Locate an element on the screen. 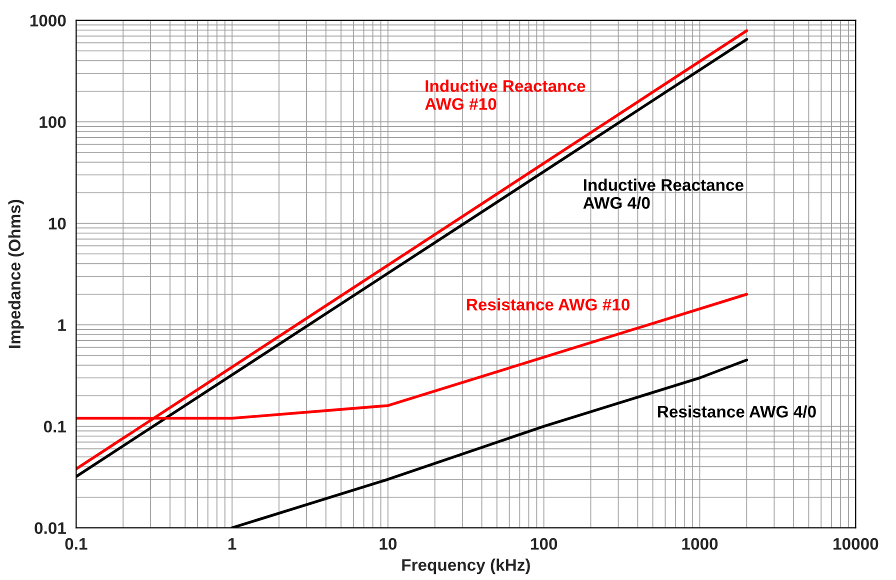 The height and width of the screenshot is (580, 896). series-label: Resistance AWG #10 is located at coordinates (548, 304).